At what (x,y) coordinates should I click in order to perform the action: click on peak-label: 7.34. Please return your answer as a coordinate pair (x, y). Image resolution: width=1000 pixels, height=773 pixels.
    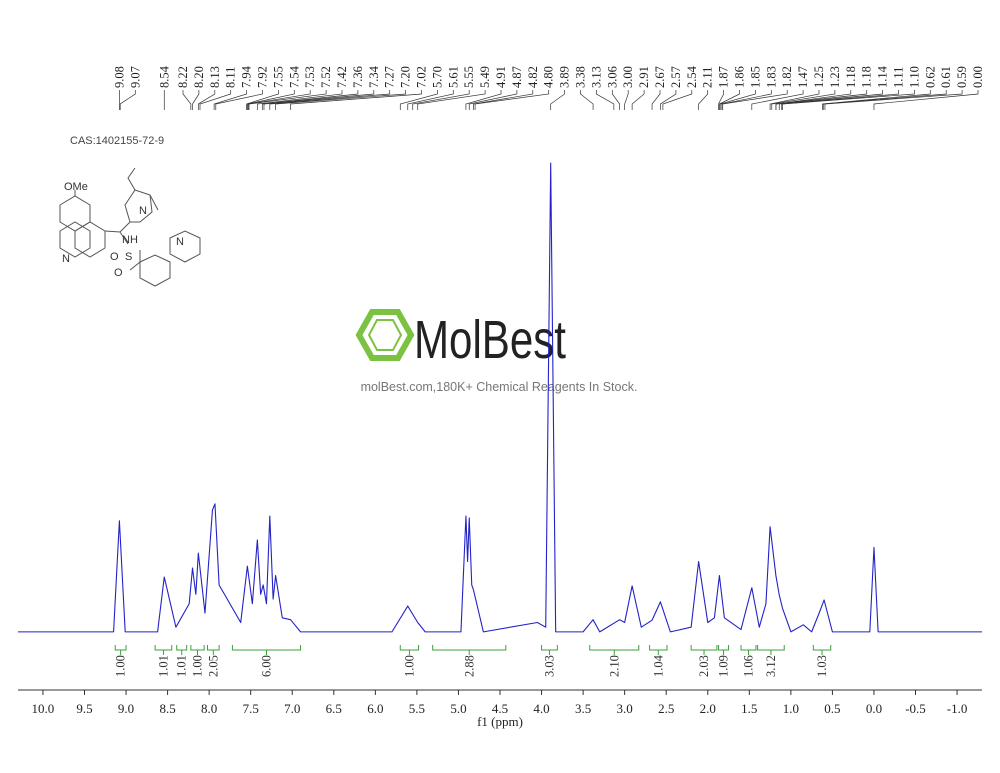
    Looking at the image, I should click on (374, 76).